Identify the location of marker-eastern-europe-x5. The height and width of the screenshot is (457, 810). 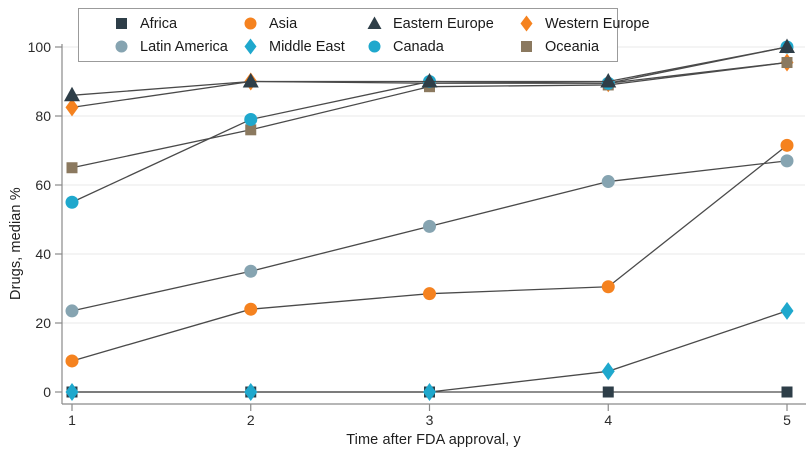
(787, 45).